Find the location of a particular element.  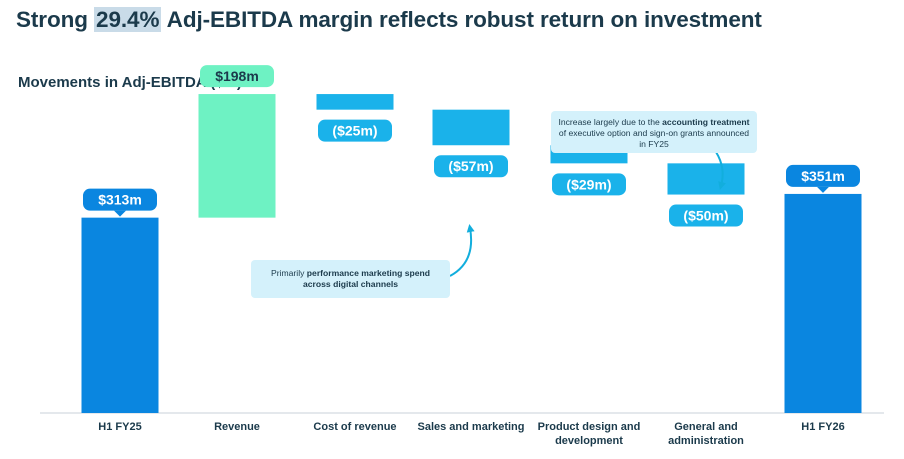

callout-arrow-marketing is located at coordinates (462, 250).